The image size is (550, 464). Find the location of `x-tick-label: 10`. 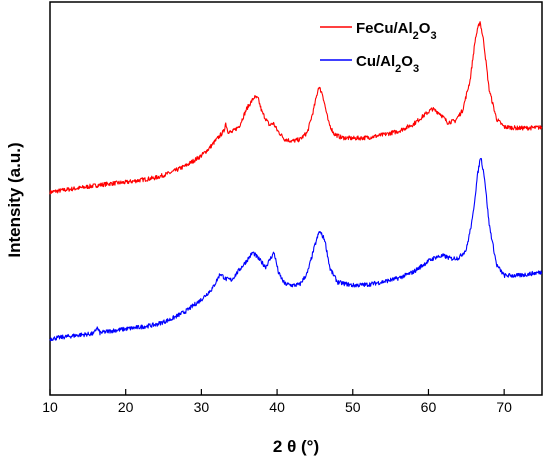

x-tick-label: 10 is located at coordinates (50, 407).